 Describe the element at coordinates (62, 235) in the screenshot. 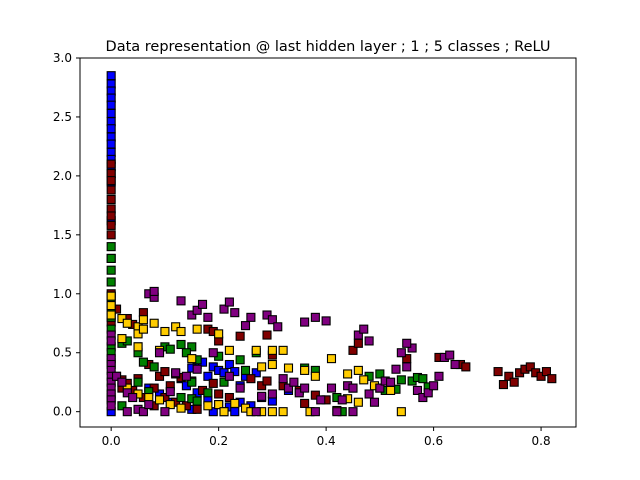

I see `y-tick-label: 1.5` at that location.